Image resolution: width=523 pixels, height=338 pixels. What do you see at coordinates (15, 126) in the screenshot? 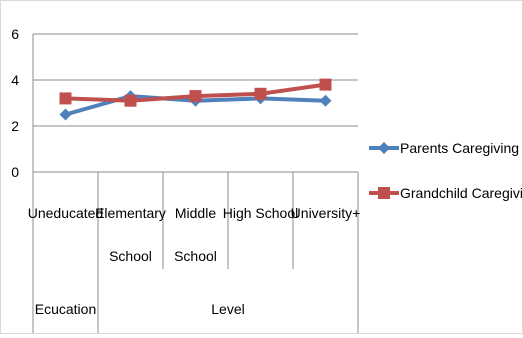
I see `y-tick-label: 2` at bounding box center [15, 126].